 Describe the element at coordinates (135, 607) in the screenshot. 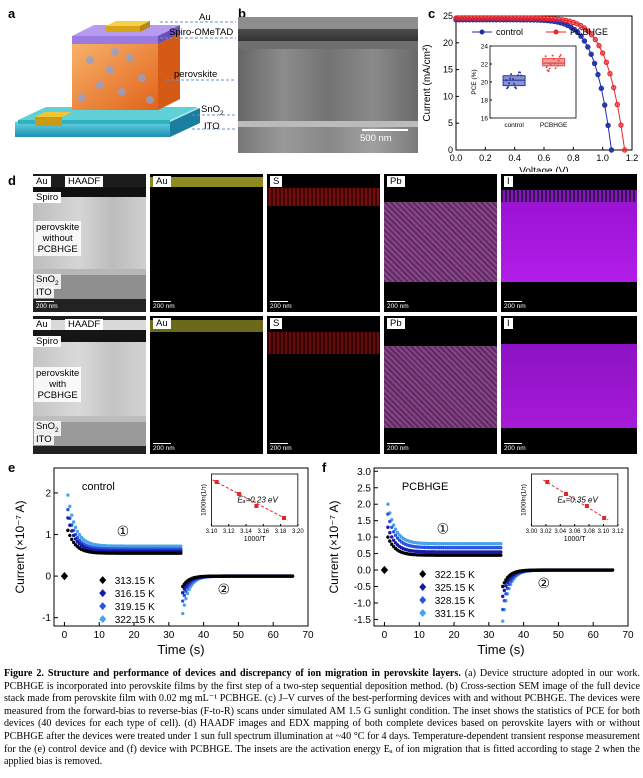

I see `legend-label: 319.15 K` at that location.